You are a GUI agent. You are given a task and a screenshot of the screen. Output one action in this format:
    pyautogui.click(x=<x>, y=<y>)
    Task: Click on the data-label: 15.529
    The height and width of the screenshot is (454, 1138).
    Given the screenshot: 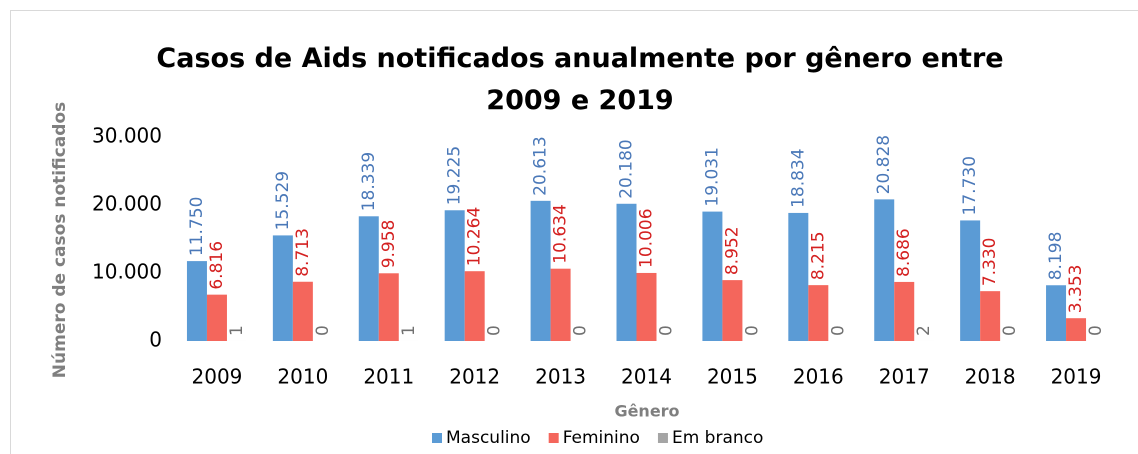 What is the action you would take?
    pyautogui.click(x=283, y=200)
    